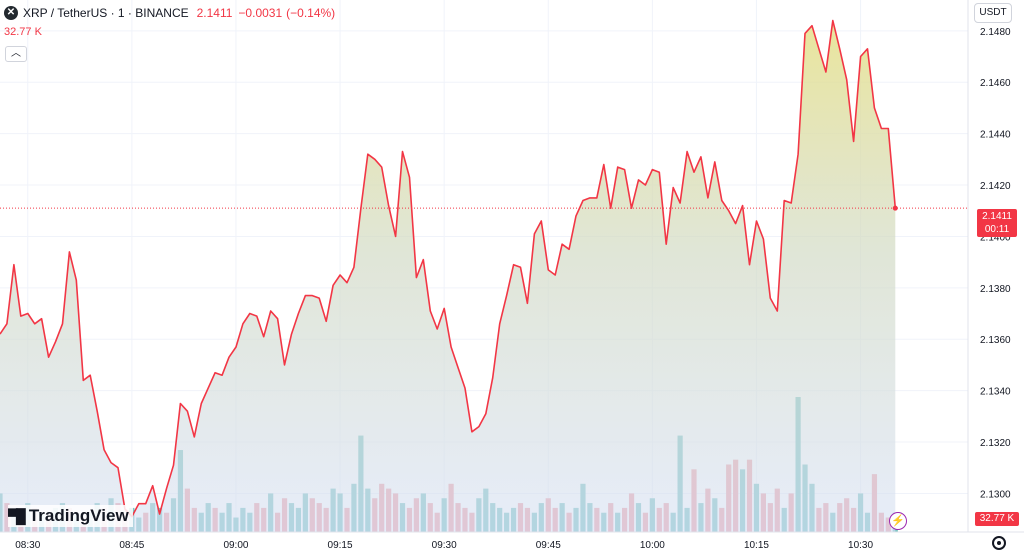  Describe the element at coordinates (27, 545) in the screenshot. I see `time-tick-label: 08:30` at that location.